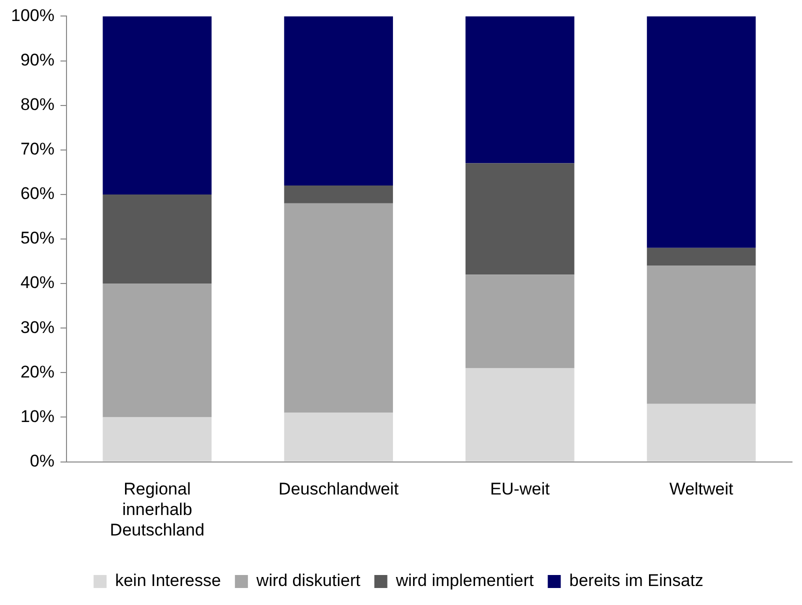  What do you see at coordinates (37, 416) in the screenshot?
I see `y-tick-label: 10%` at bounding box center [37, 416].